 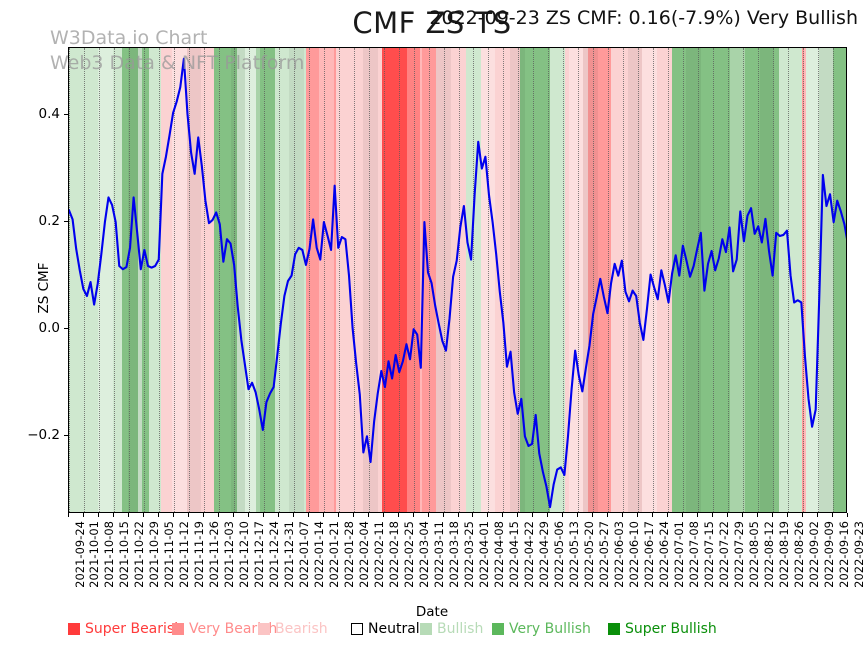 What do you see at coordinates (289, 554) in the screenshot?
I see `x-tick-label: 2021-12-31` at bounding box center [289, 554].